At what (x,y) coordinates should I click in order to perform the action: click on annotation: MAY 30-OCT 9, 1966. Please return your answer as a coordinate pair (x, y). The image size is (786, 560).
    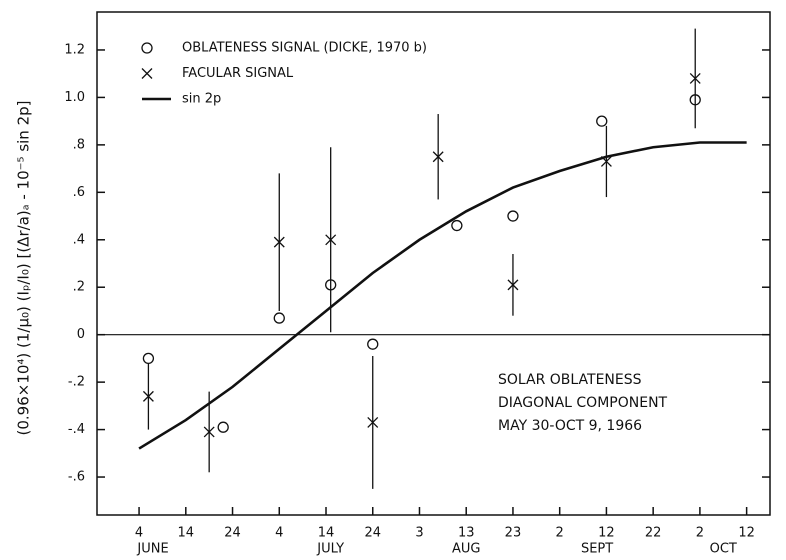
    Looking at the image, I should click on (570, 426).